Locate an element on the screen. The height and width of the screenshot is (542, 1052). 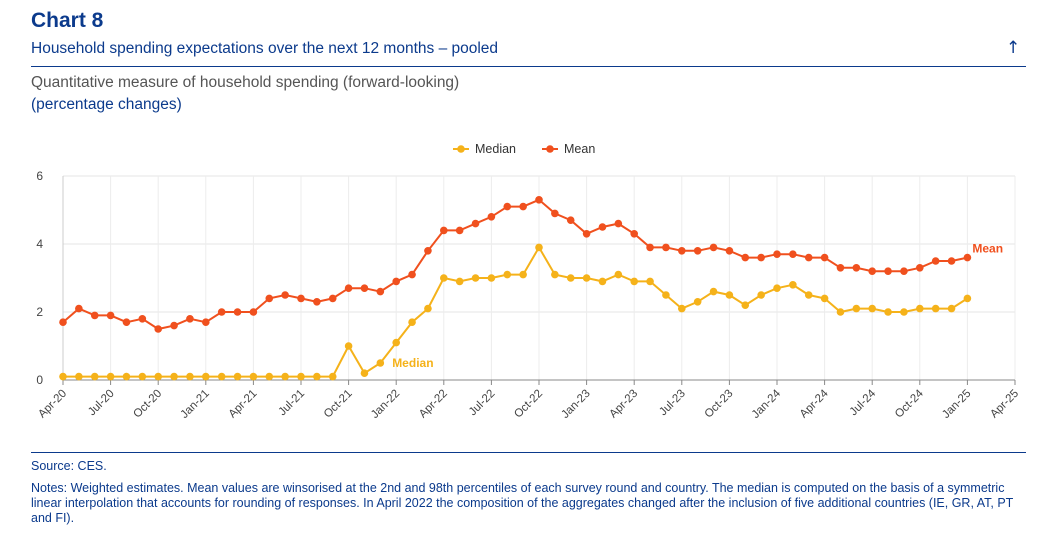
x-tick-label: Jan-22 is located at coordinates (385, 404).